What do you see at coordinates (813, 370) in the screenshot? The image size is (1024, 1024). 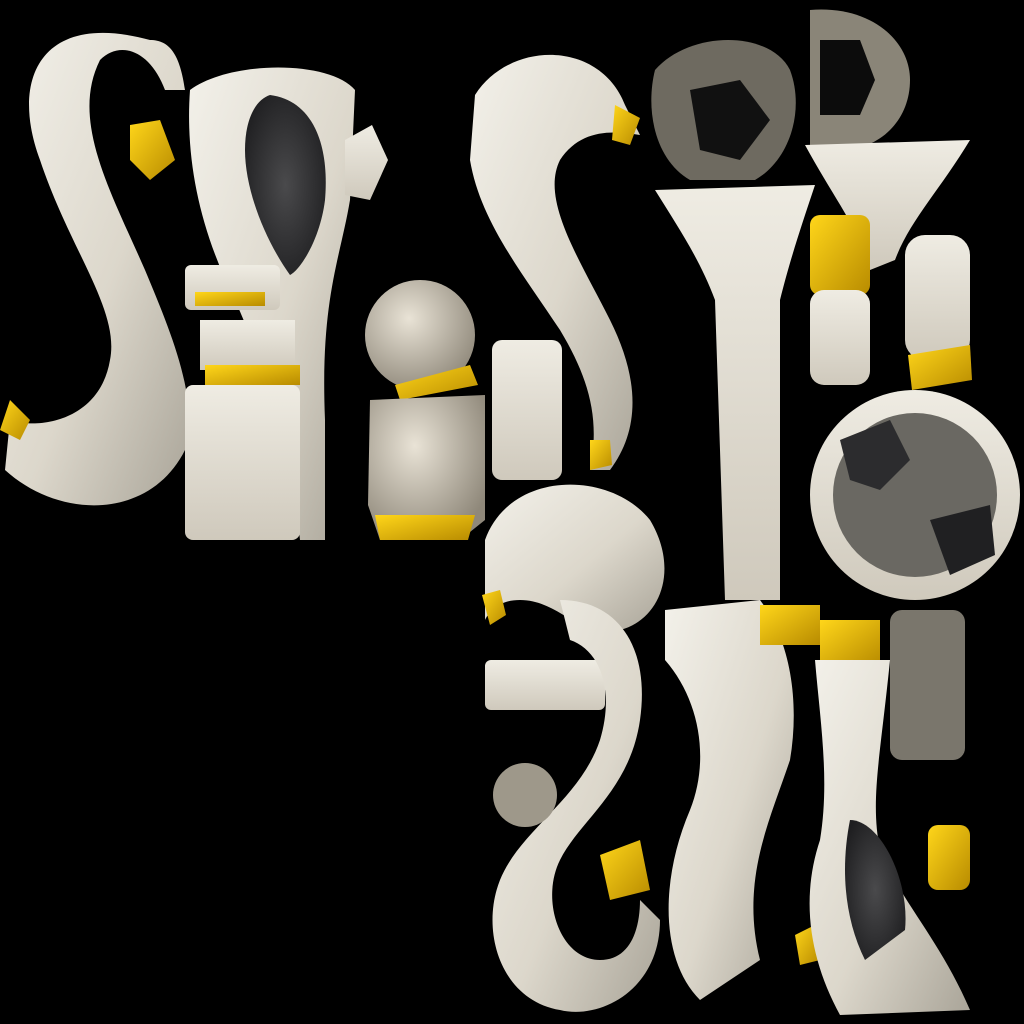 I see `stem-piece-right` at bounding box center [813, 370].